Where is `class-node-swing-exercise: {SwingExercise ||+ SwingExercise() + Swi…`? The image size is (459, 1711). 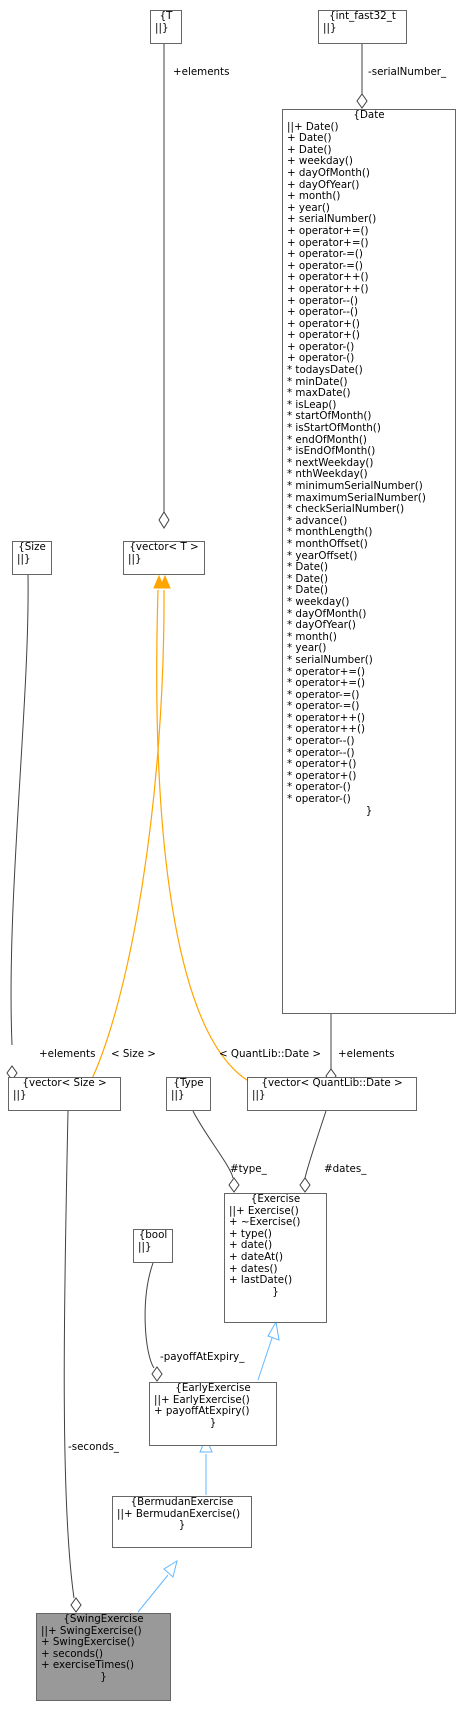 class-node-swing-exercise: {SwingExercise ||+ SwingExercise() + Swi… is located at coordinates (103, 1657).